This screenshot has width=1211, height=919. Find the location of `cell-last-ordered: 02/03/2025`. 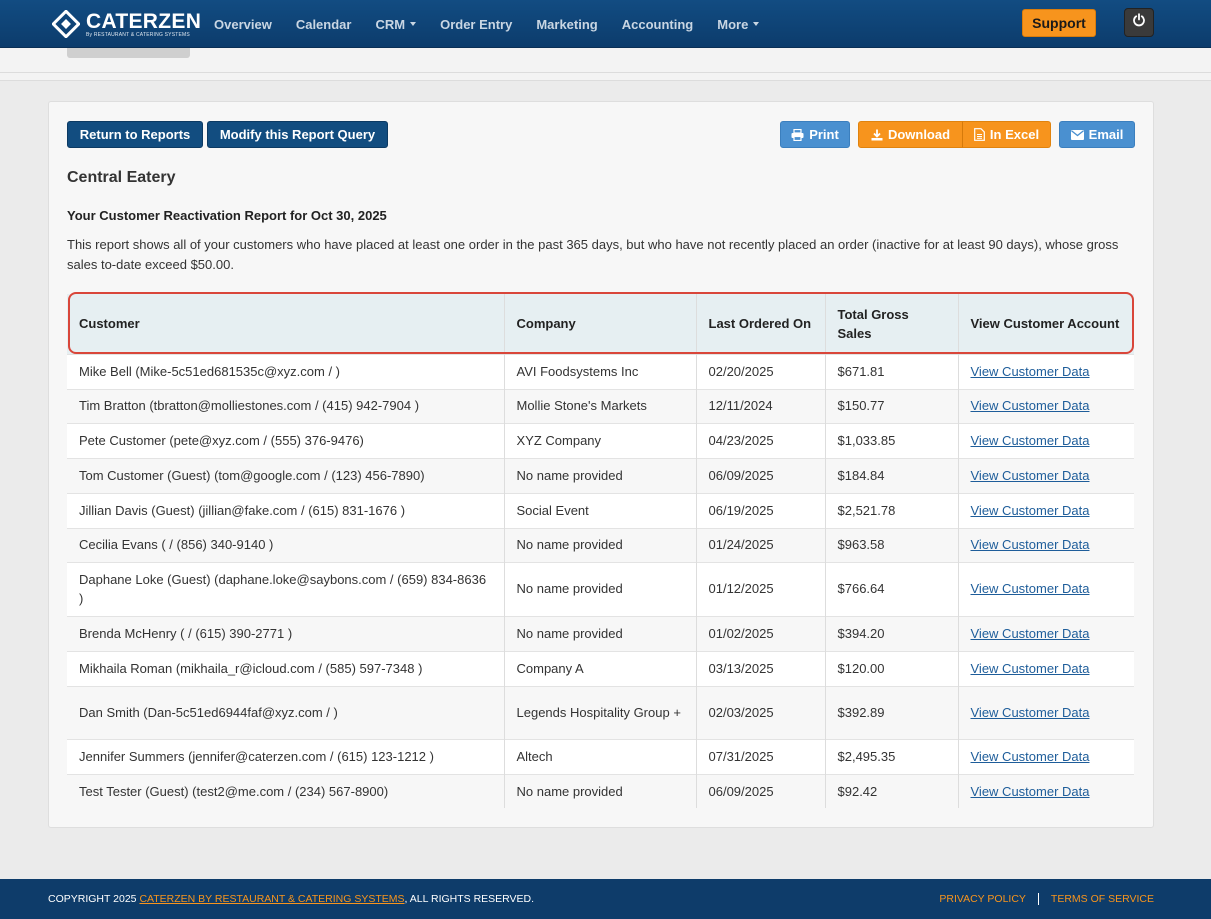

cell-last-ordered: 02/03/2025 is located at coordinates (761, 712).